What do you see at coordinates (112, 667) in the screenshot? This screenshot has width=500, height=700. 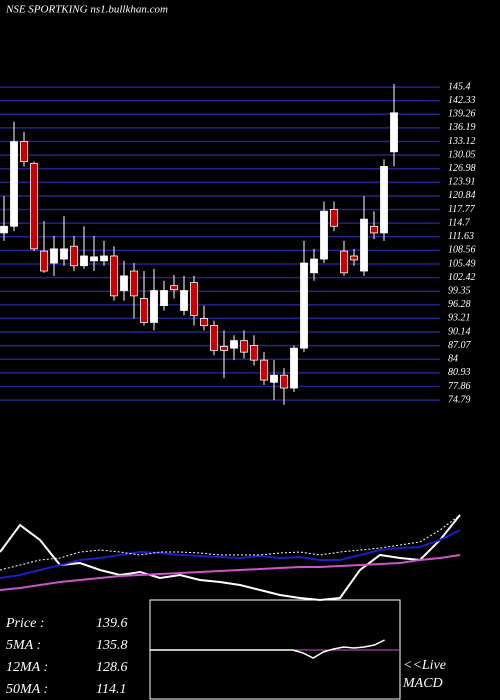 I see `info-value: 128.6` at bounding box center [112, 667].